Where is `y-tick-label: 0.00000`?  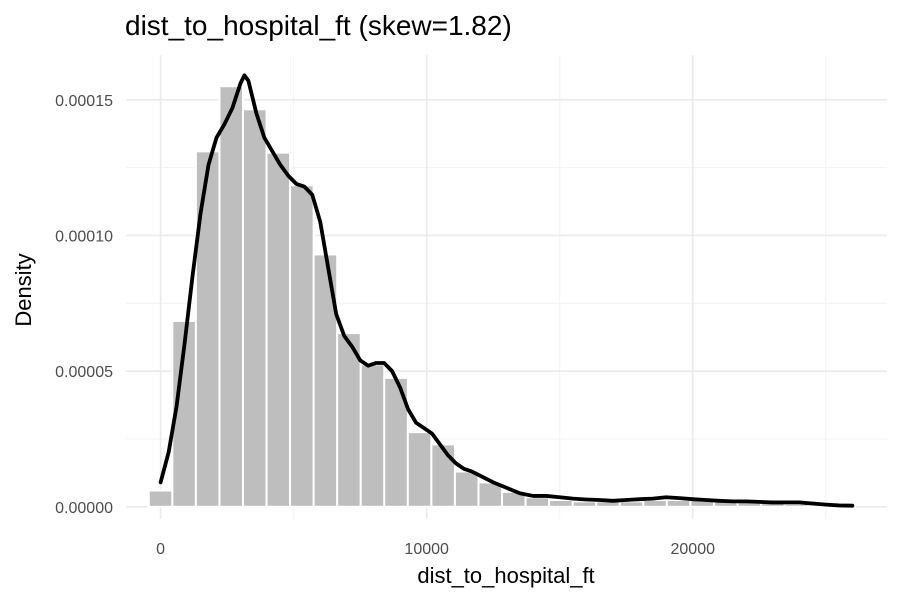
y-tick-label: 0.00000 is located at coordinates (84, 508).